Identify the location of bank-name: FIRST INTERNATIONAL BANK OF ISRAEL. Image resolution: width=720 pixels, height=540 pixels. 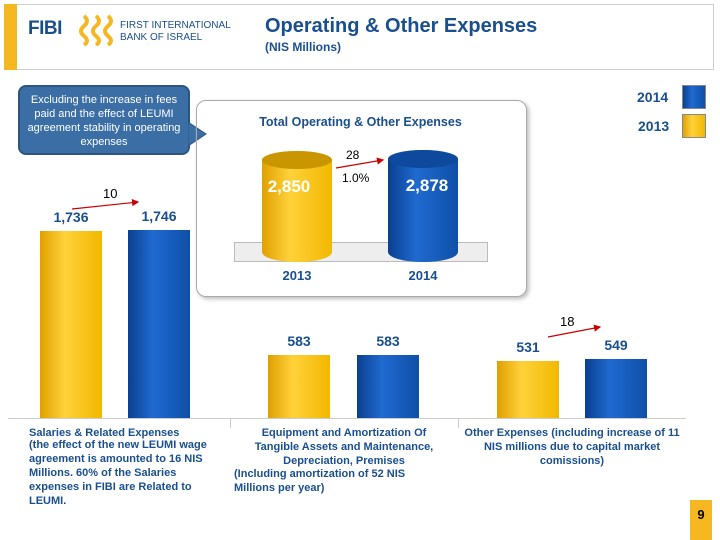
(175, 32).